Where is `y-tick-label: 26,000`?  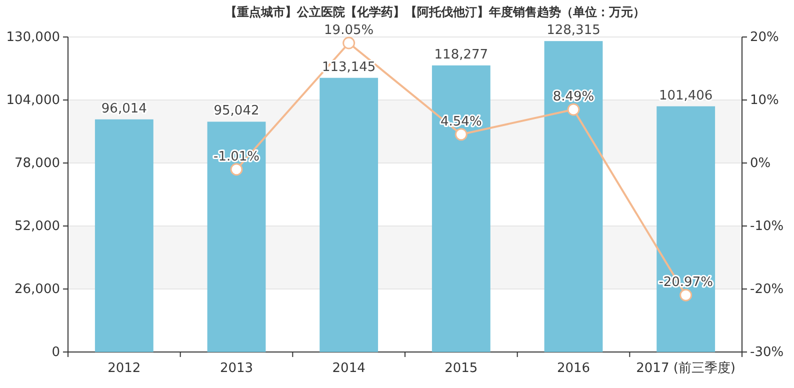
y-tick-label: 26,000 is located at coordinates (37, 289).